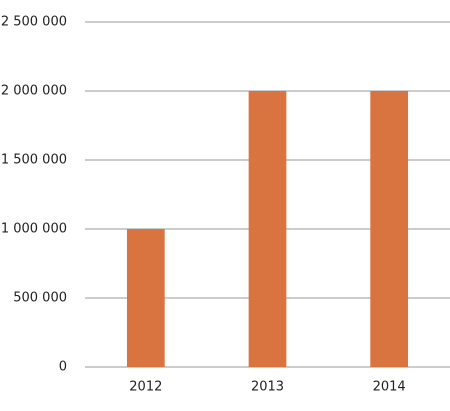 The width and height of the screenshot is (450, 411). What do you see at coordinates (63, 367) in the screenshot?
I see `y-tick-label: 0` at bounding box center [63, 367].